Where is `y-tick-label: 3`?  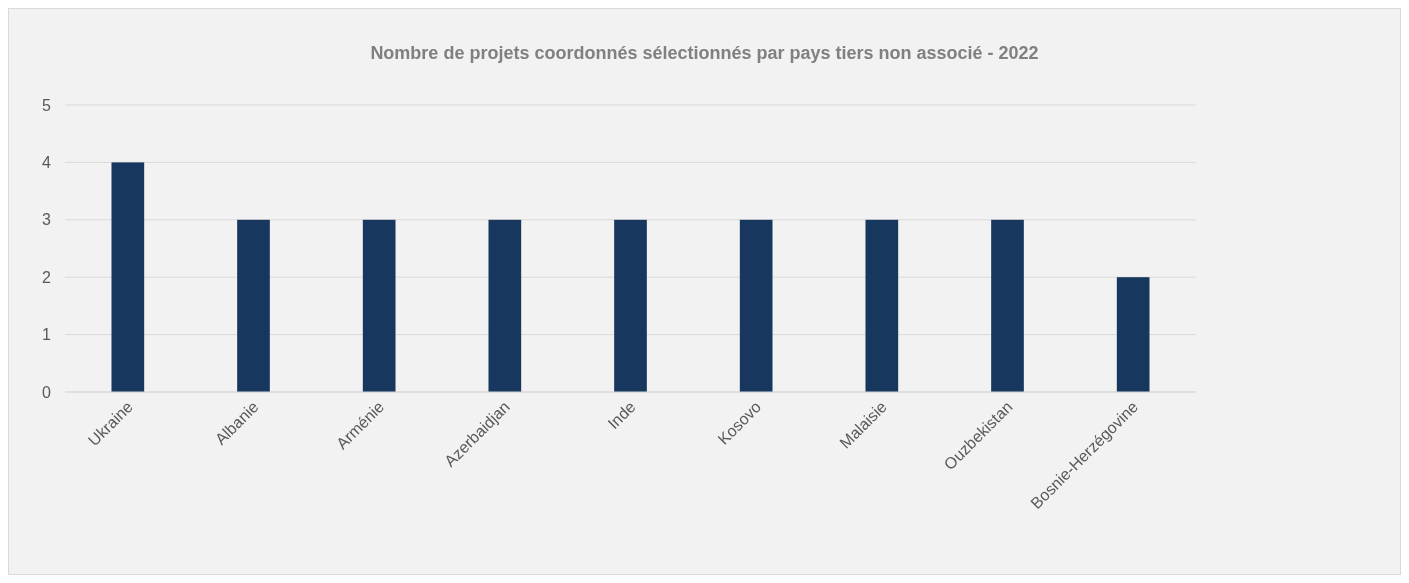 y-tick-label: 3 is located at coordinates (47, 220).